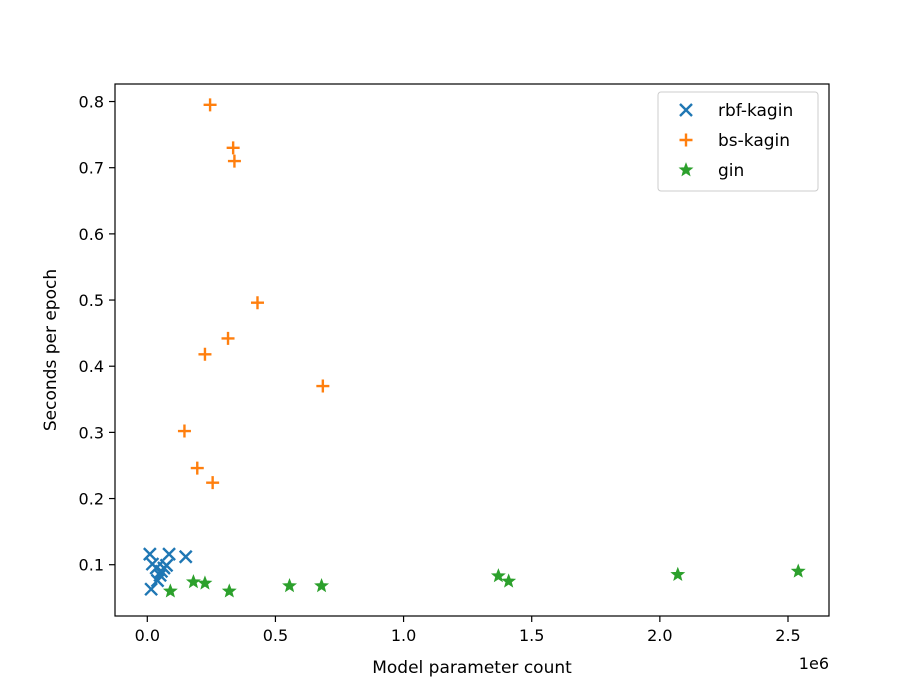  I want to click on x-tick-label: 2.0, so click(659, 635).